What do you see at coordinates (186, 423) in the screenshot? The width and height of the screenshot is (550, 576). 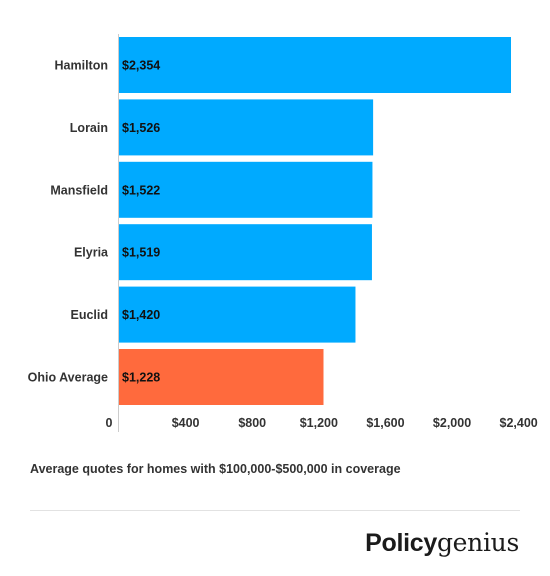 I see `x-tick-400: $400` at bounding box center [186, 423].